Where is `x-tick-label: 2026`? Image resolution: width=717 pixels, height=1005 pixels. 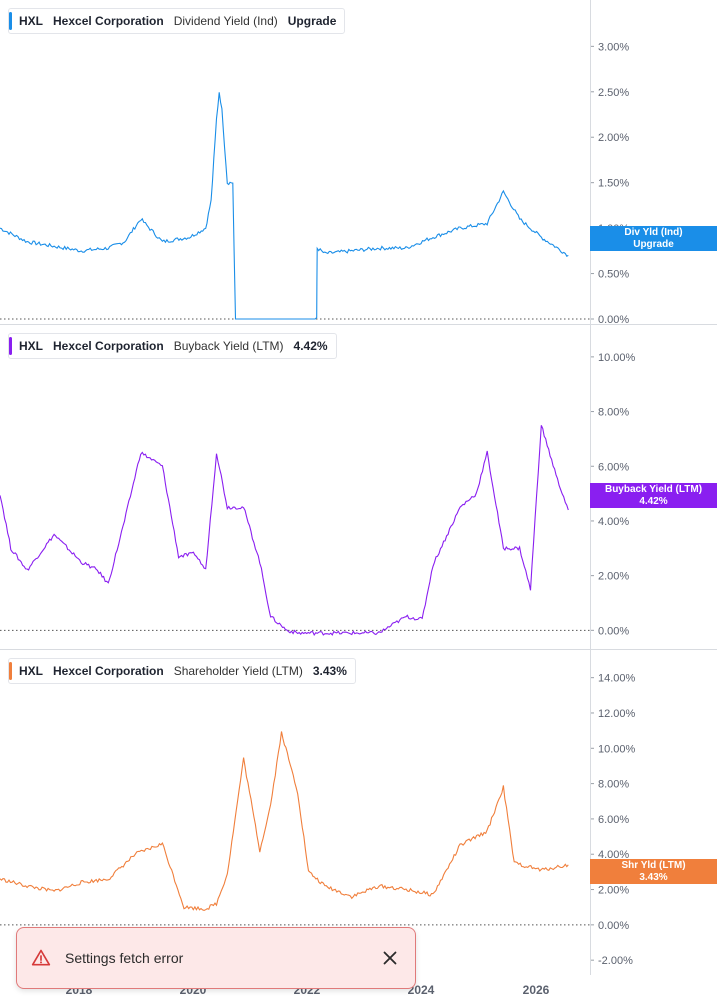
x-tick-label: 2026 is located at coordinates (536, 990).